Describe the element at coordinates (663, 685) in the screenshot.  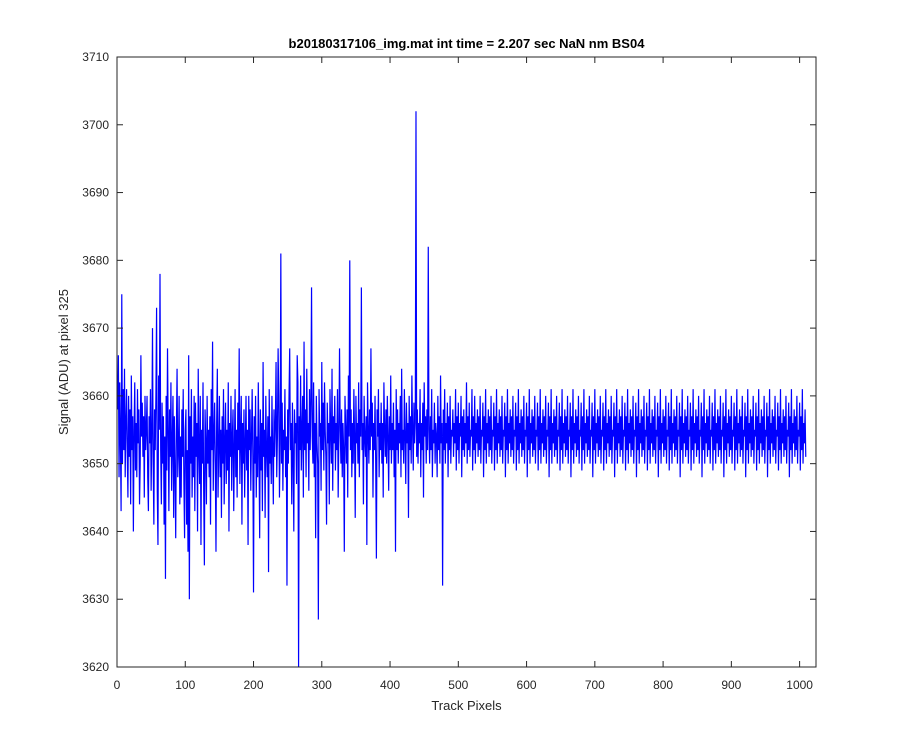
I see `x-tick-label: 800` at that location.